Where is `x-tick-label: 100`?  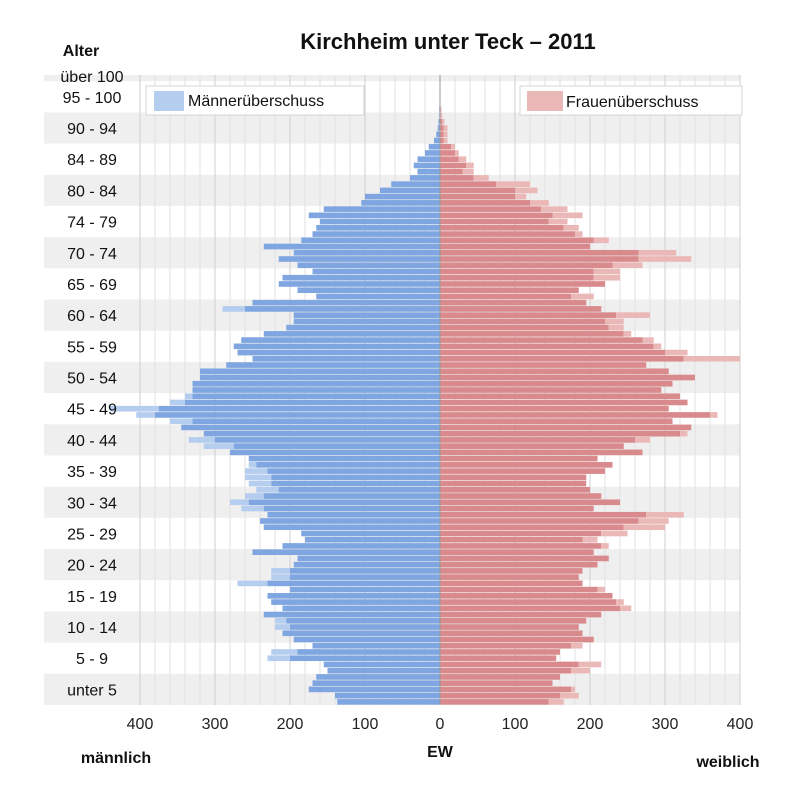 x-tick-label: 100 is located at coordinates (365, 724).